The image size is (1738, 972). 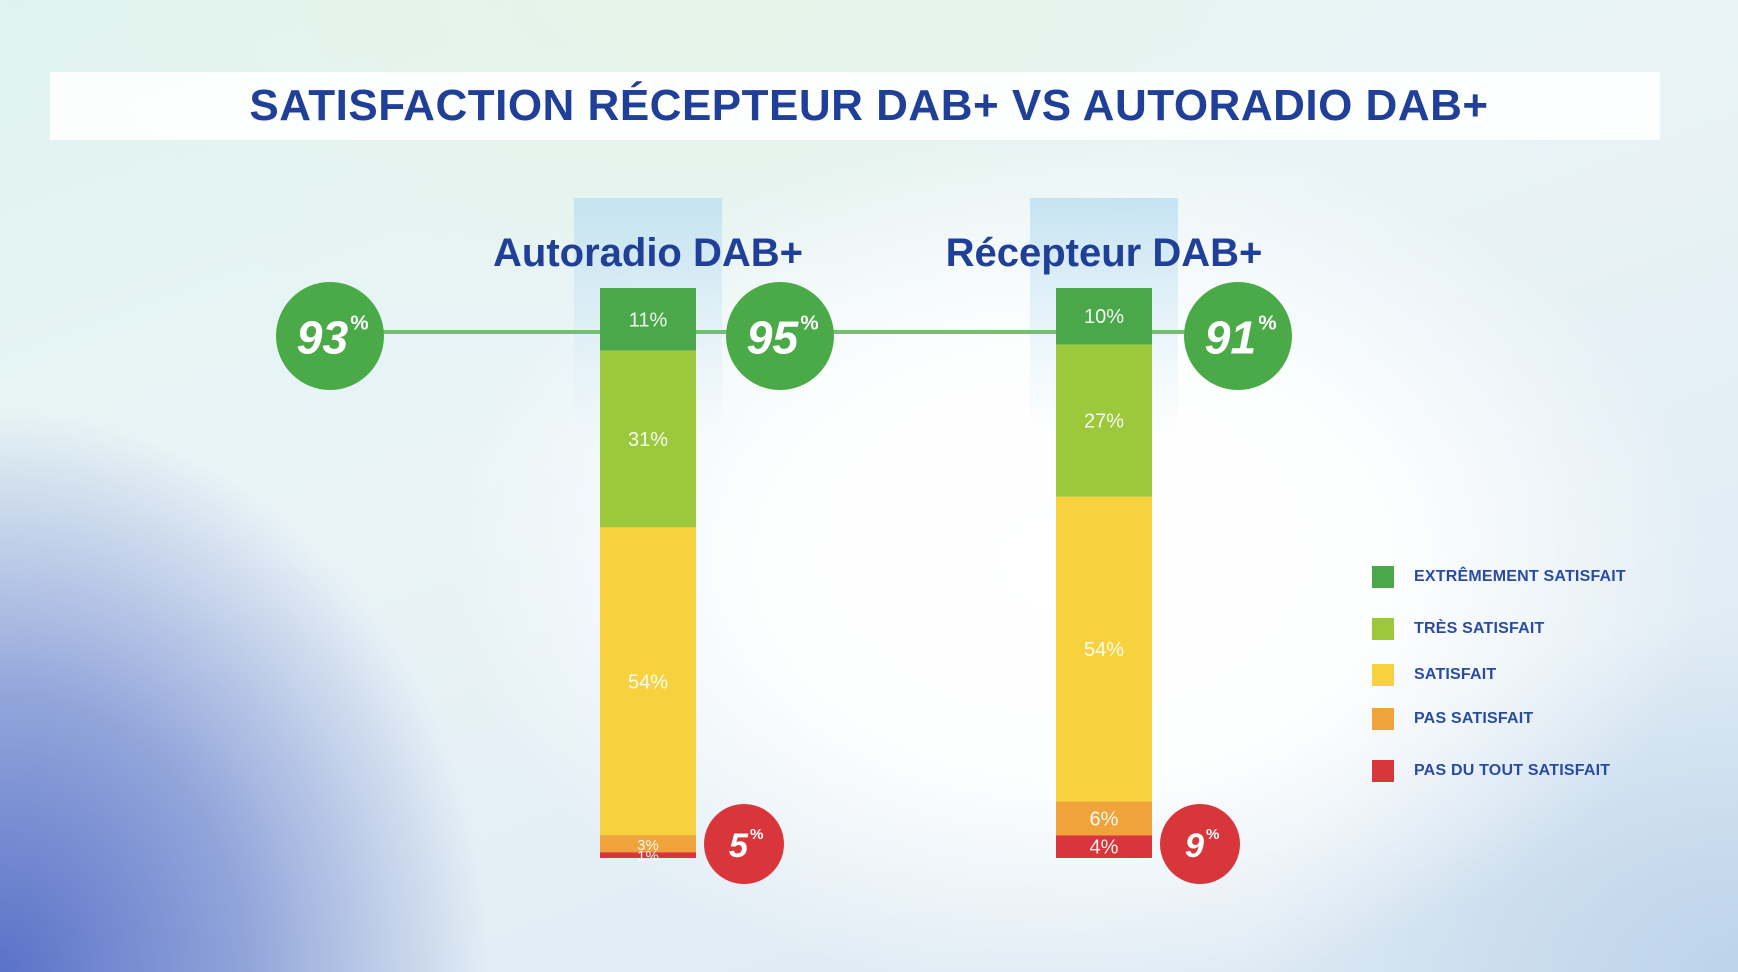 I want to click on bar-value-label: 1%, so click(x=648, y=856).